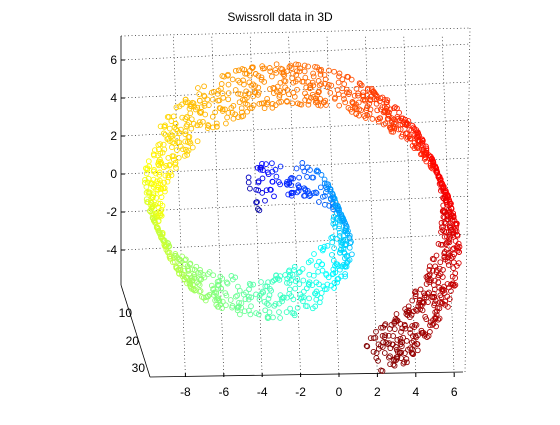 This screenshot has height=425, width=560. What do you see at coordinates (467, 200) in the screenshot?
I see `box-edge-right` at bounding box center [467, 200].